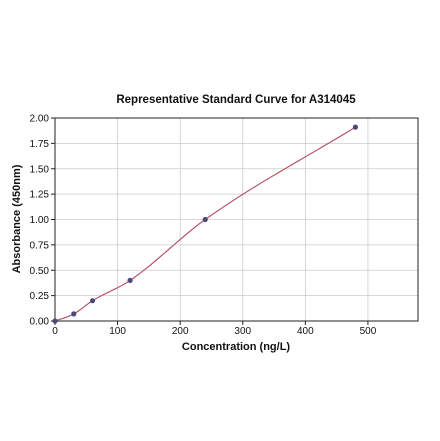  What do you see at coordinates (40, 169) in the screenshot?
I see `y-tick-label: 1.50` at bounding box center [40, 169].